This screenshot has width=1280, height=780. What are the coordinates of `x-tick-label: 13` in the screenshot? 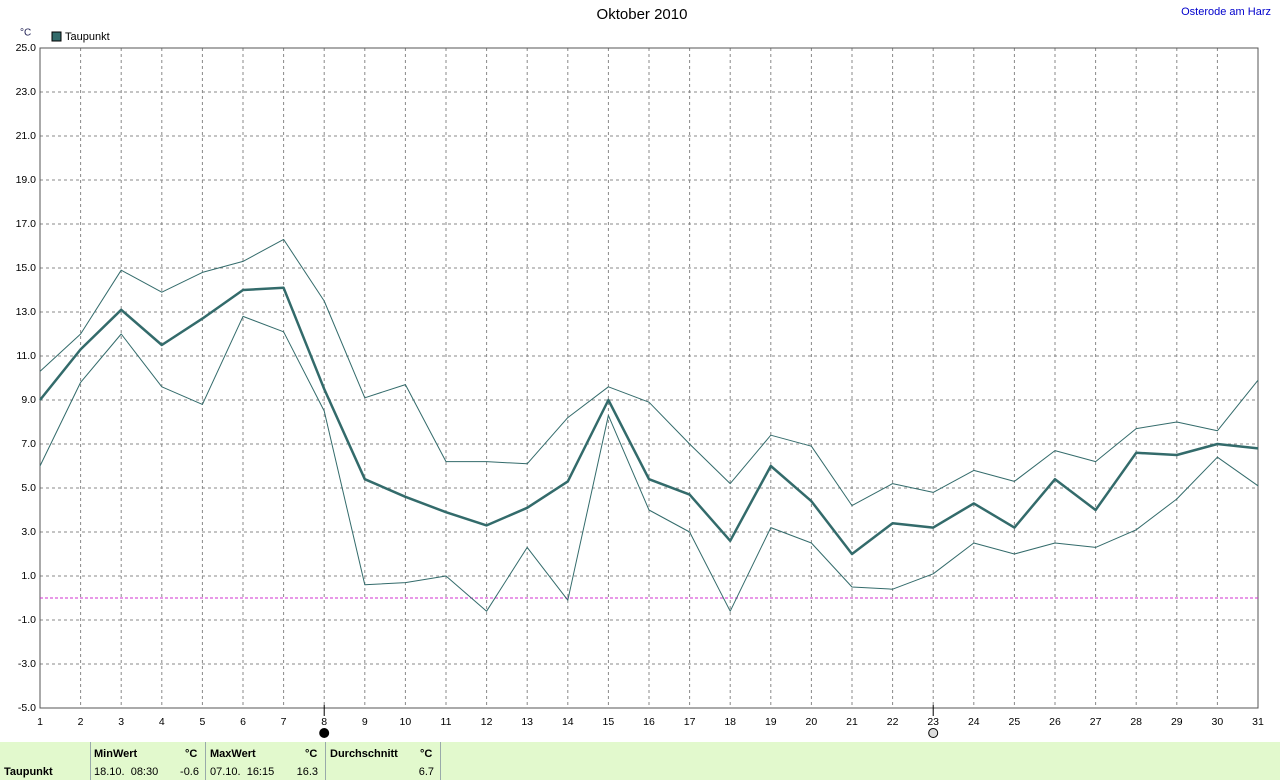 It's located at (527, 722).